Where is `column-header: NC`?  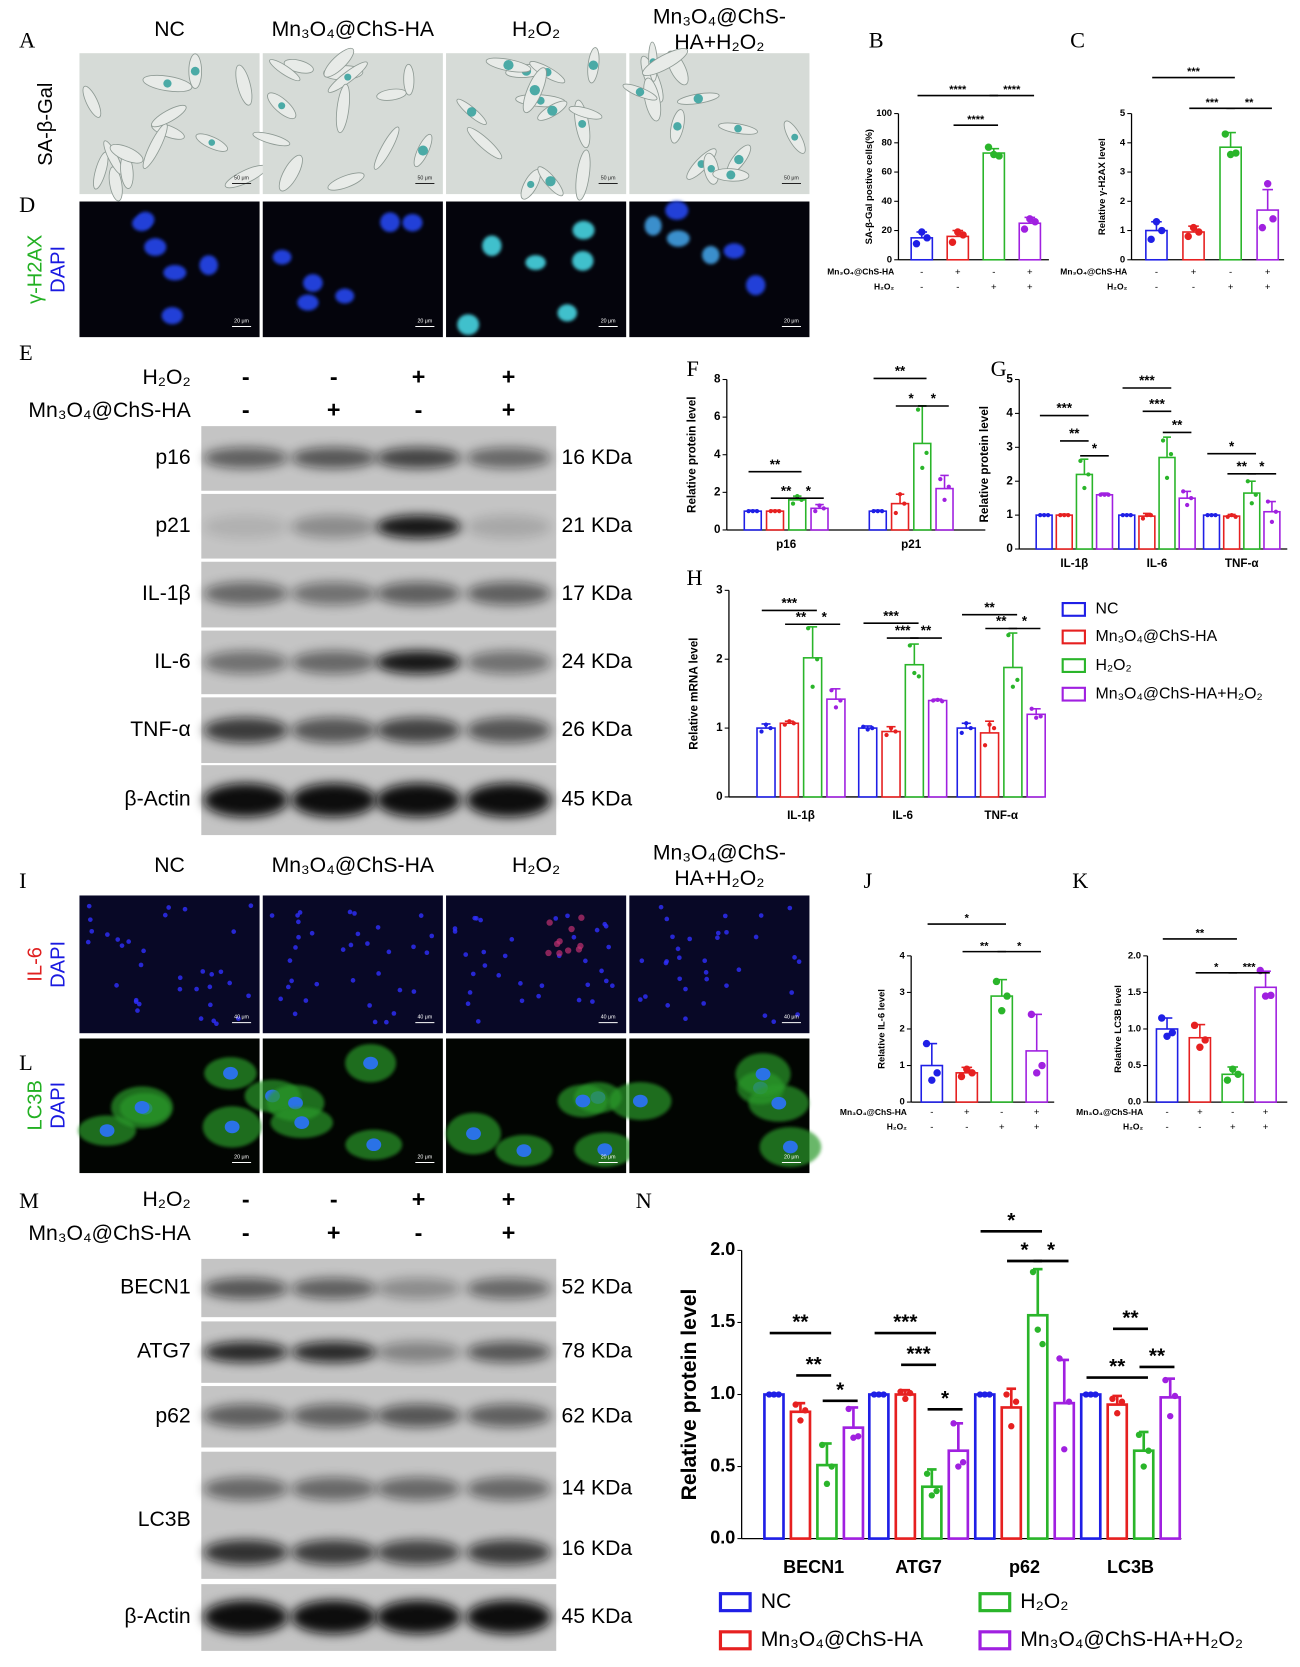 column-header: NC is located at coordinates (169, 865).